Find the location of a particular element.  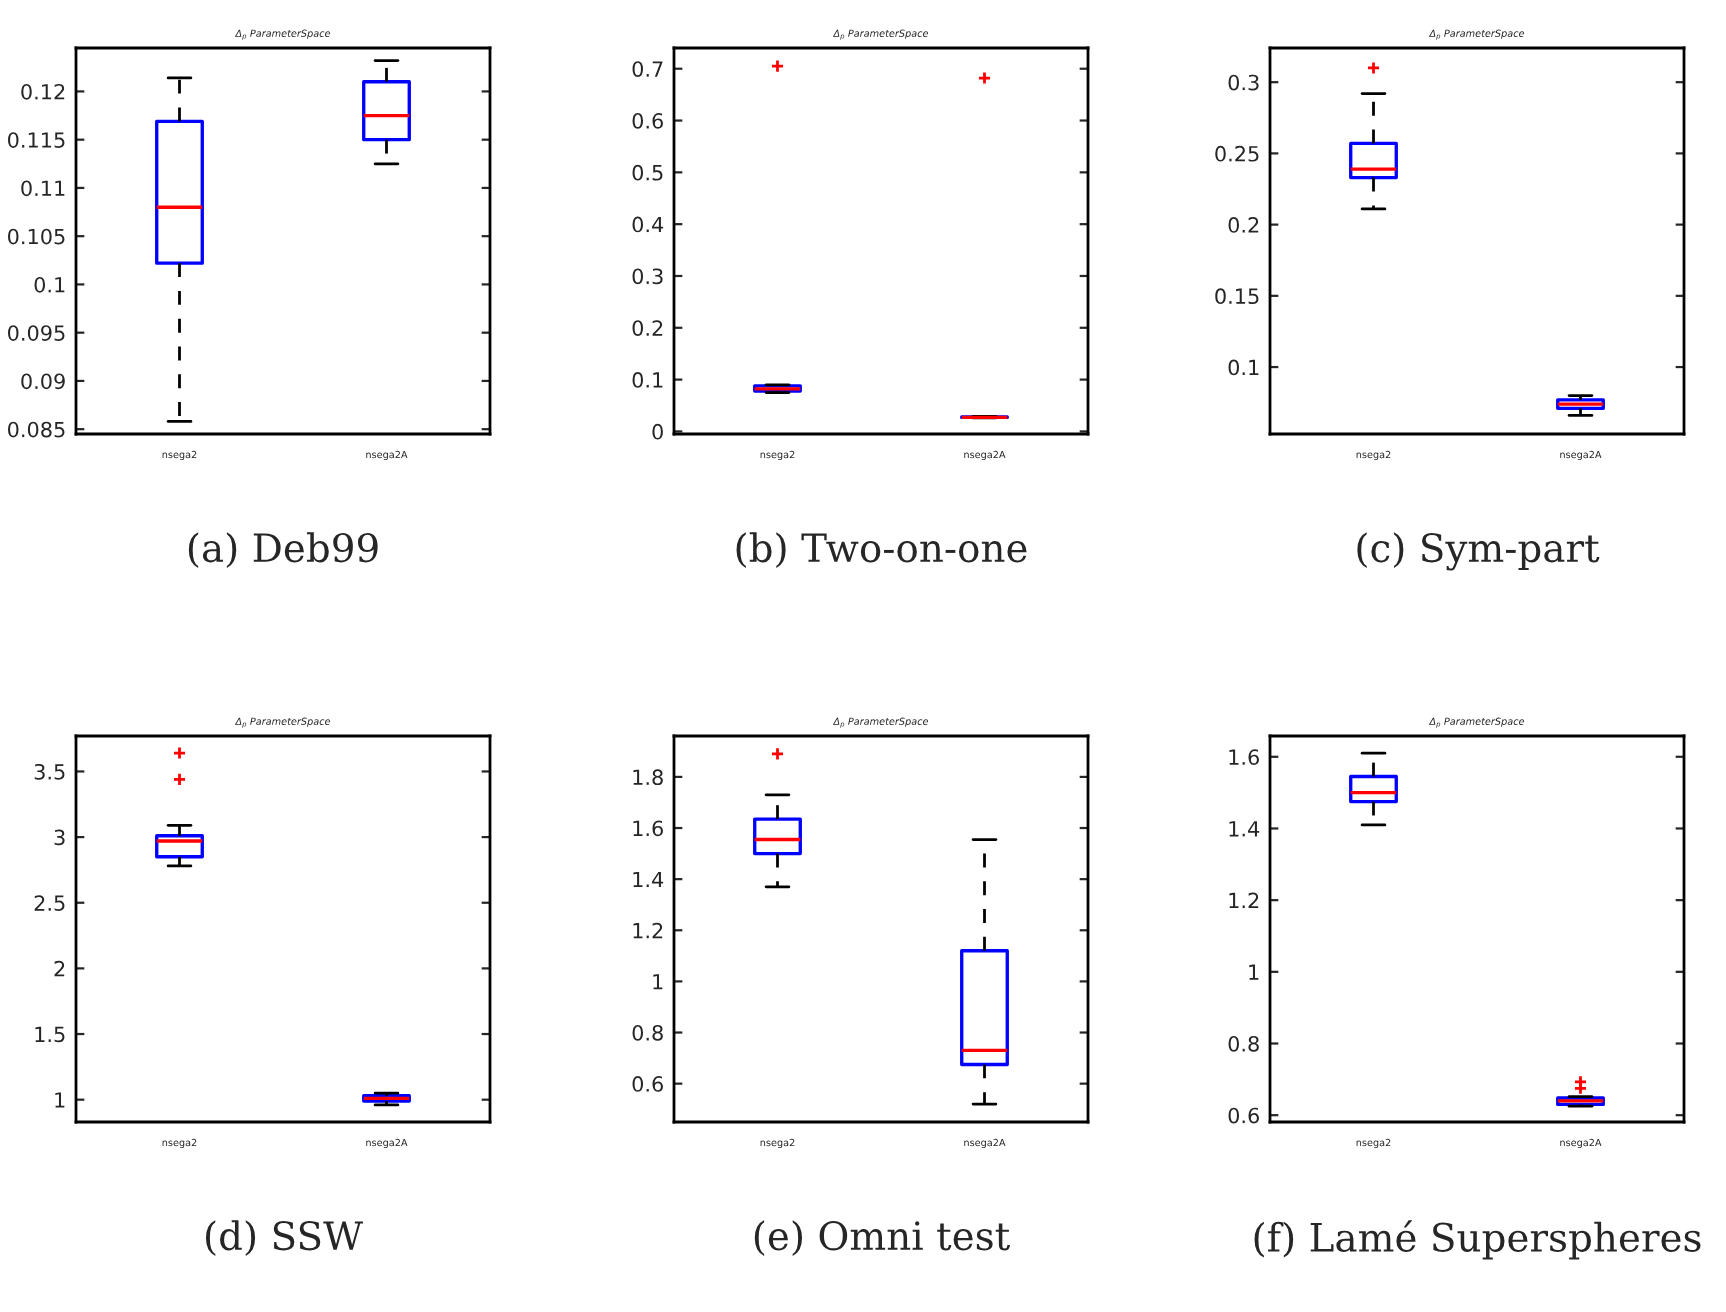

x-axis-title: (f) Lamé Superspheres is located at coordinates (1477, 1240).